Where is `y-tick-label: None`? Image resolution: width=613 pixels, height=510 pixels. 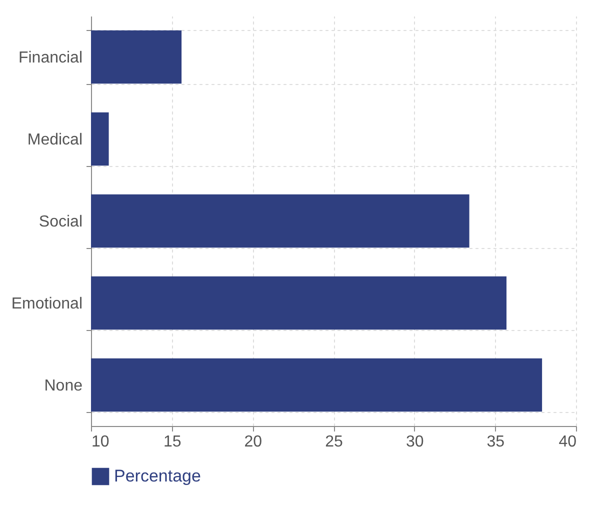
y-tick-label: None is located at coordinates (63, 386).